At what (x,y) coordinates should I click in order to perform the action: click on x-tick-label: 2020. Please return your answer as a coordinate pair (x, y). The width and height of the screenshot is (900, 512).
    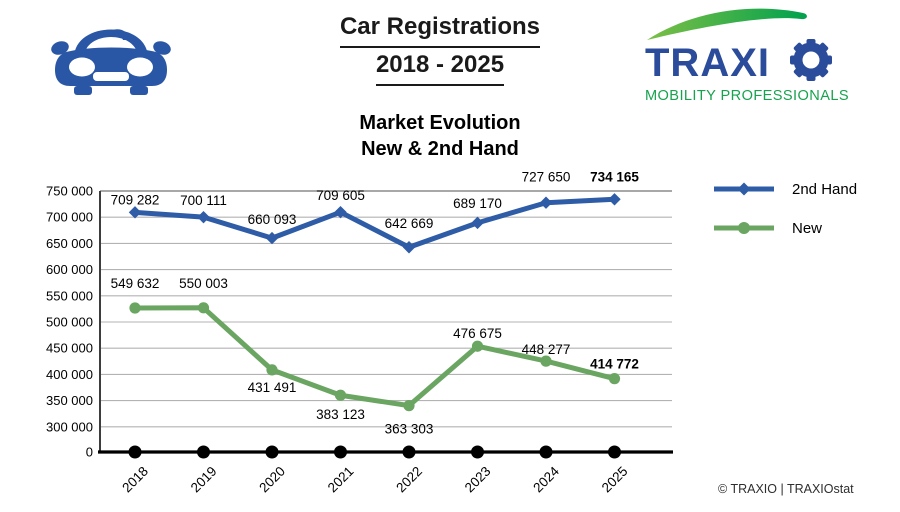
    Looking at the image, I should click on (272, 480).